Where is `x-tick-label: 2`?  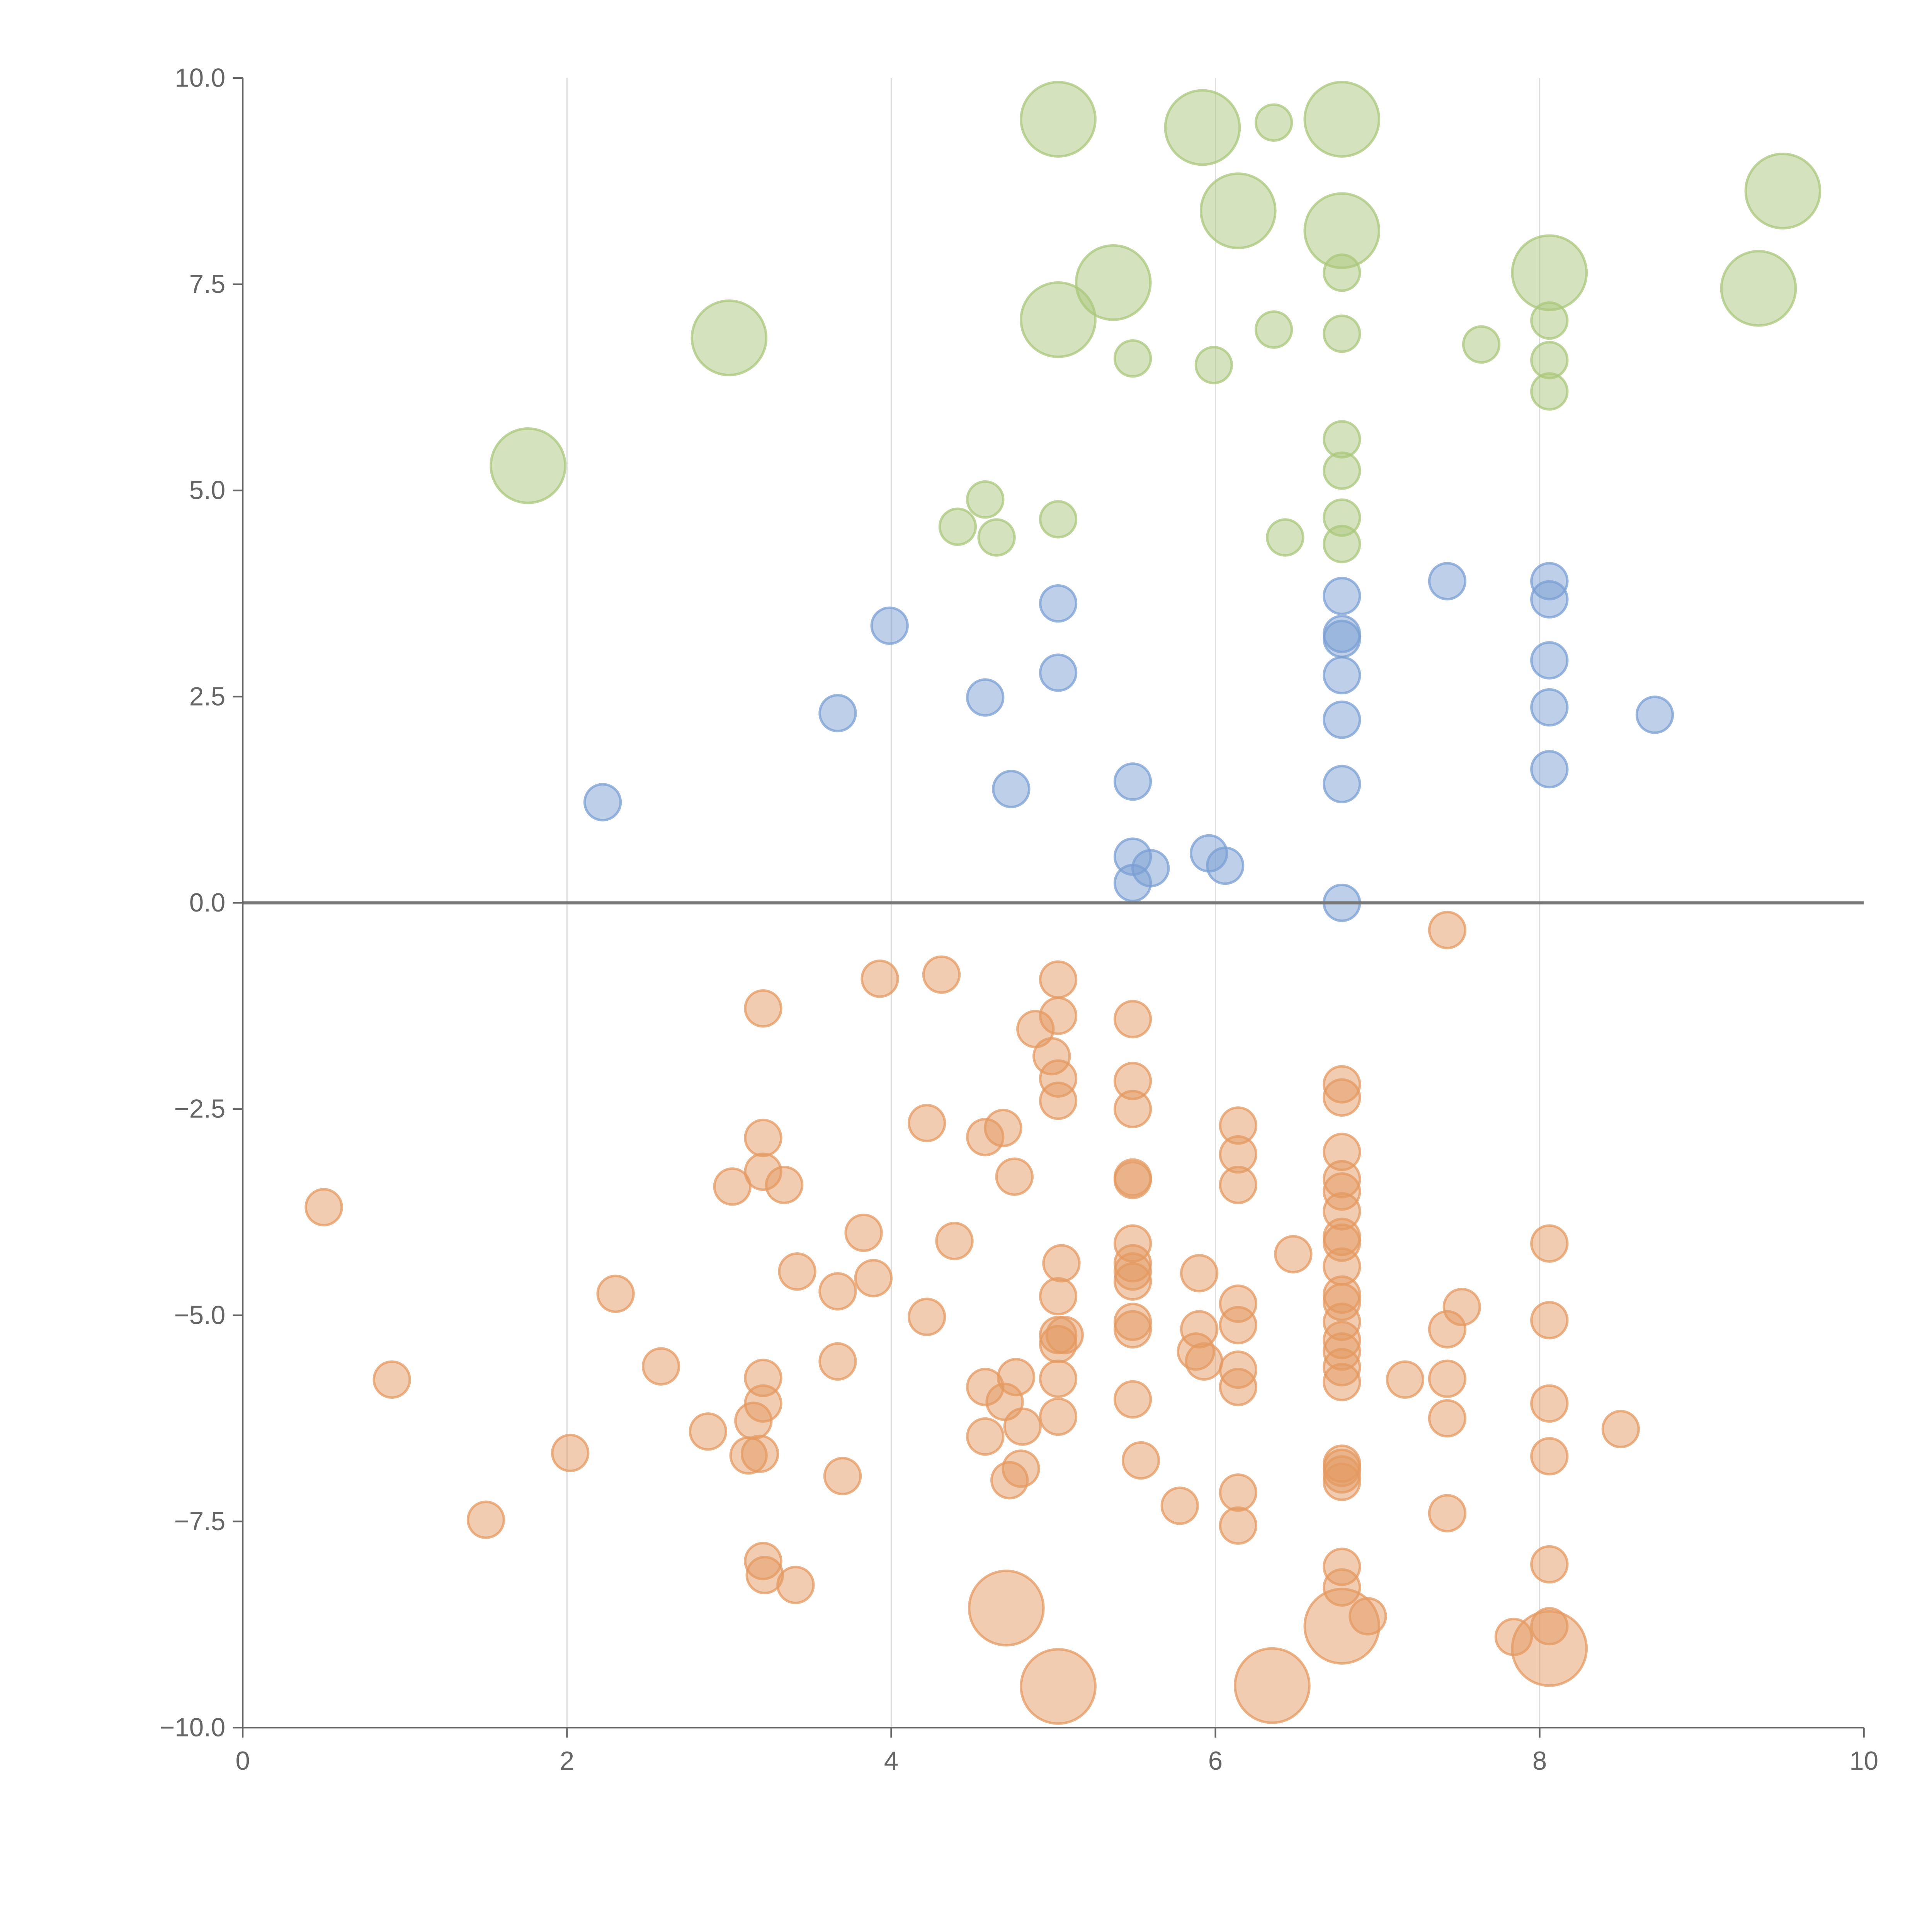
x-tick-label: 2 is located at coordinates (567, 1761).